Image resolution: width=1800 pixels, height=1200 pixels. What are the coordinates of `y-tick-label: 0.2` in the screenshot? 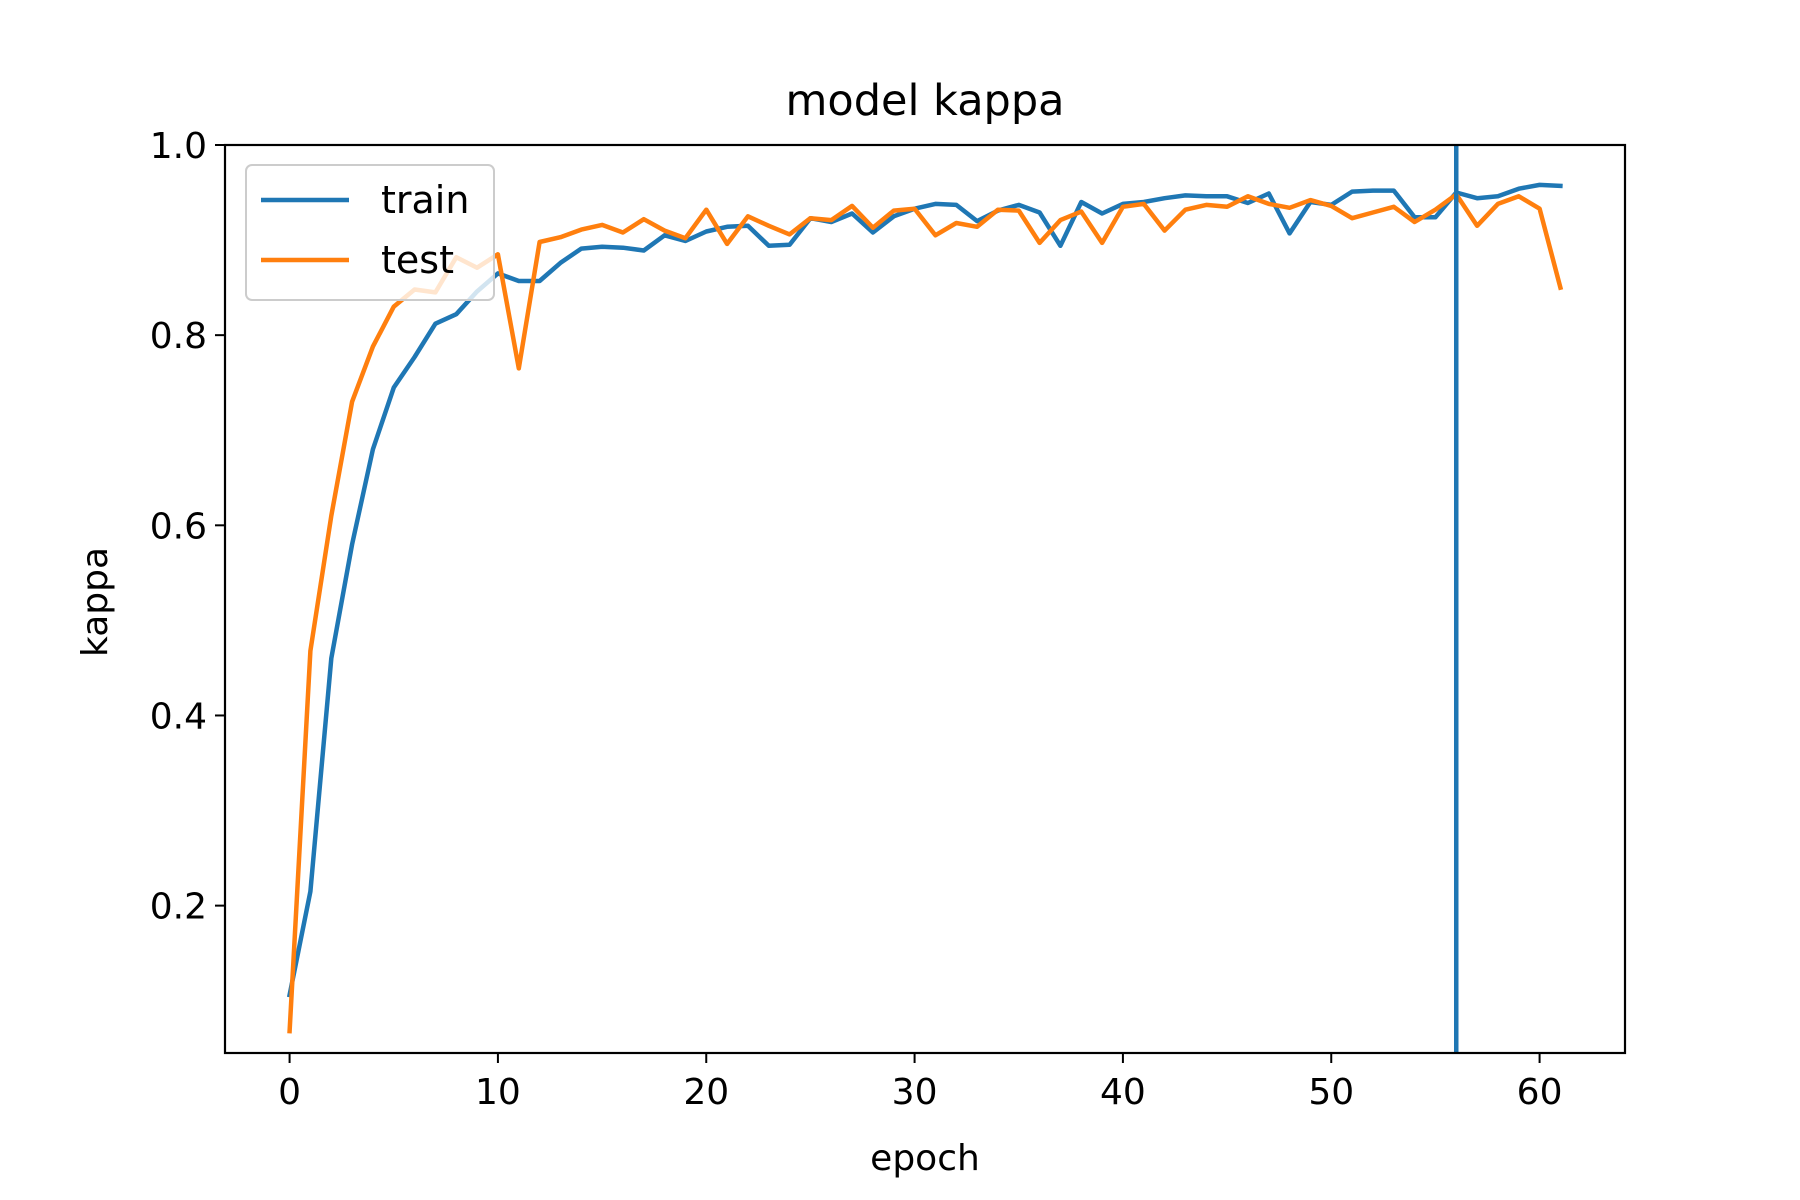 It's located at (178, 907).